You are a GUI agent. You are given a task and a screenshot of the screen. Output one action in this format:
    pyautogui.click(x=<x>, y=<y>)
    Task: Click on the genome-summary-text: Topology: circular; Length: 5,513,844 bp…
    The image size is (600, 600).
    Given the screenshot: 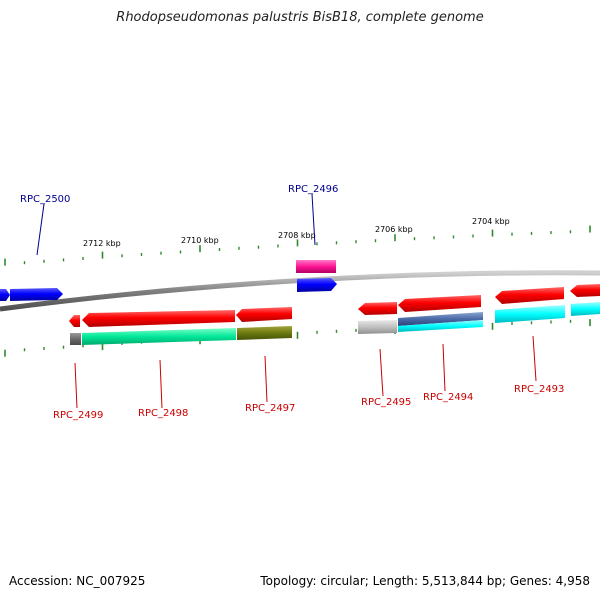 What is the action you would take?
    pyautogui.click(x=425, y=581)
    